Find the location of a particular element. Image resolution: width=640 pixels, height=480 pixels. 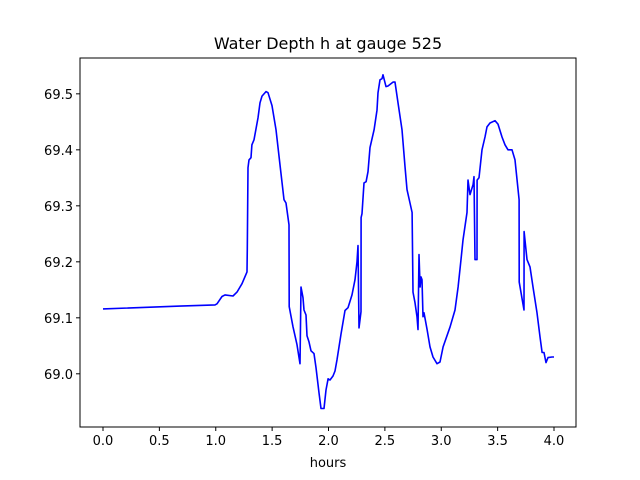

y-tick-label: 69.5 is located at coordinates (58, 95).